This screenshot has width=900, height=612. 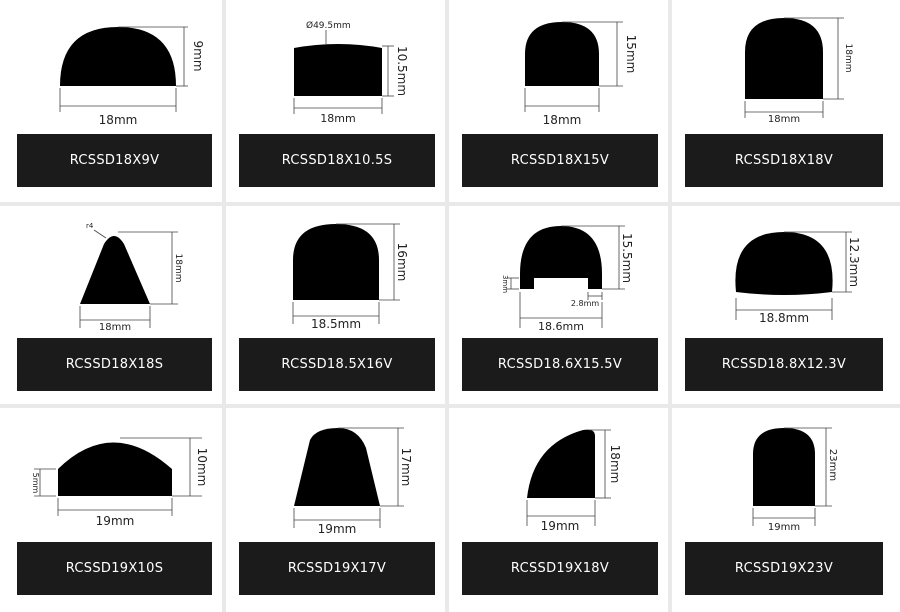 I want to click on profile-code-label: RCSSD19X17V, so click(x=337, y=568).